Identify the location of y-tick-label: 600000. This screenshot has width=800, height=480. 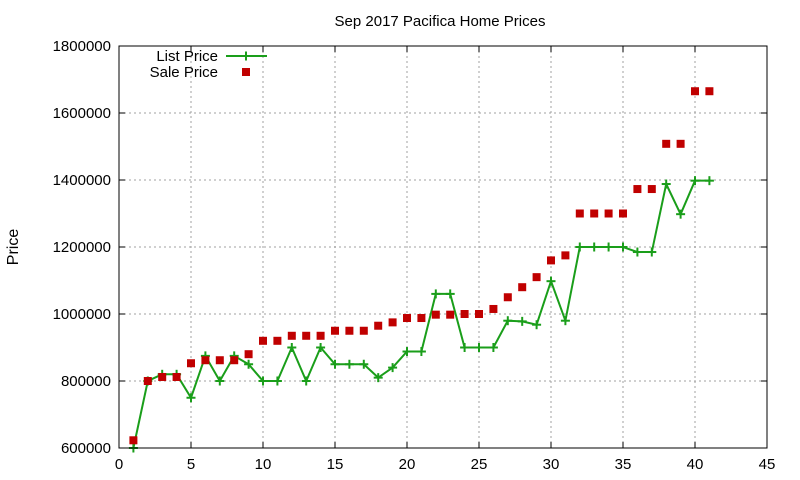
(86, 448).